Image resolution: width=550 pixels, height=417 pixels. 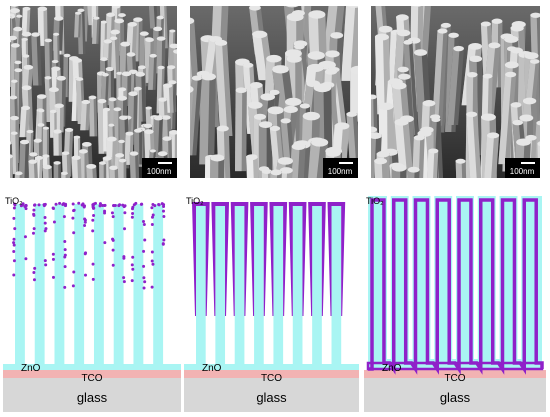 I want to click on tio2-tapered-shell, so click(x=259, y=259).